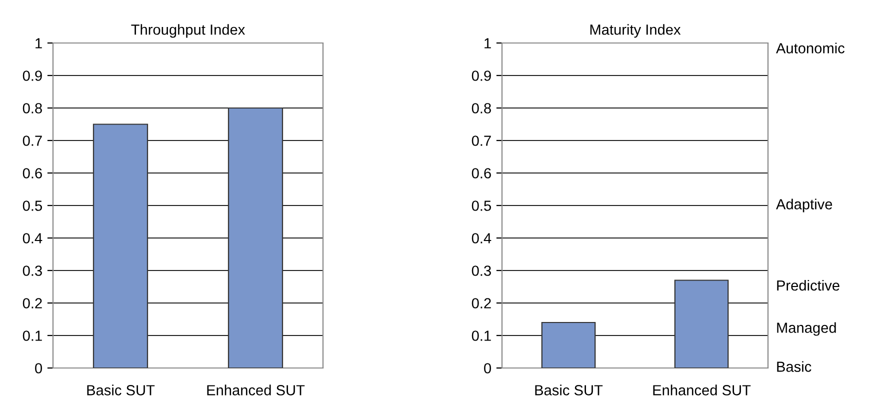 This screenshot has height=413, width=880. Describe the element at coordinates (804, 205) in the screenshot. I see `text: Adaptive` at that location.